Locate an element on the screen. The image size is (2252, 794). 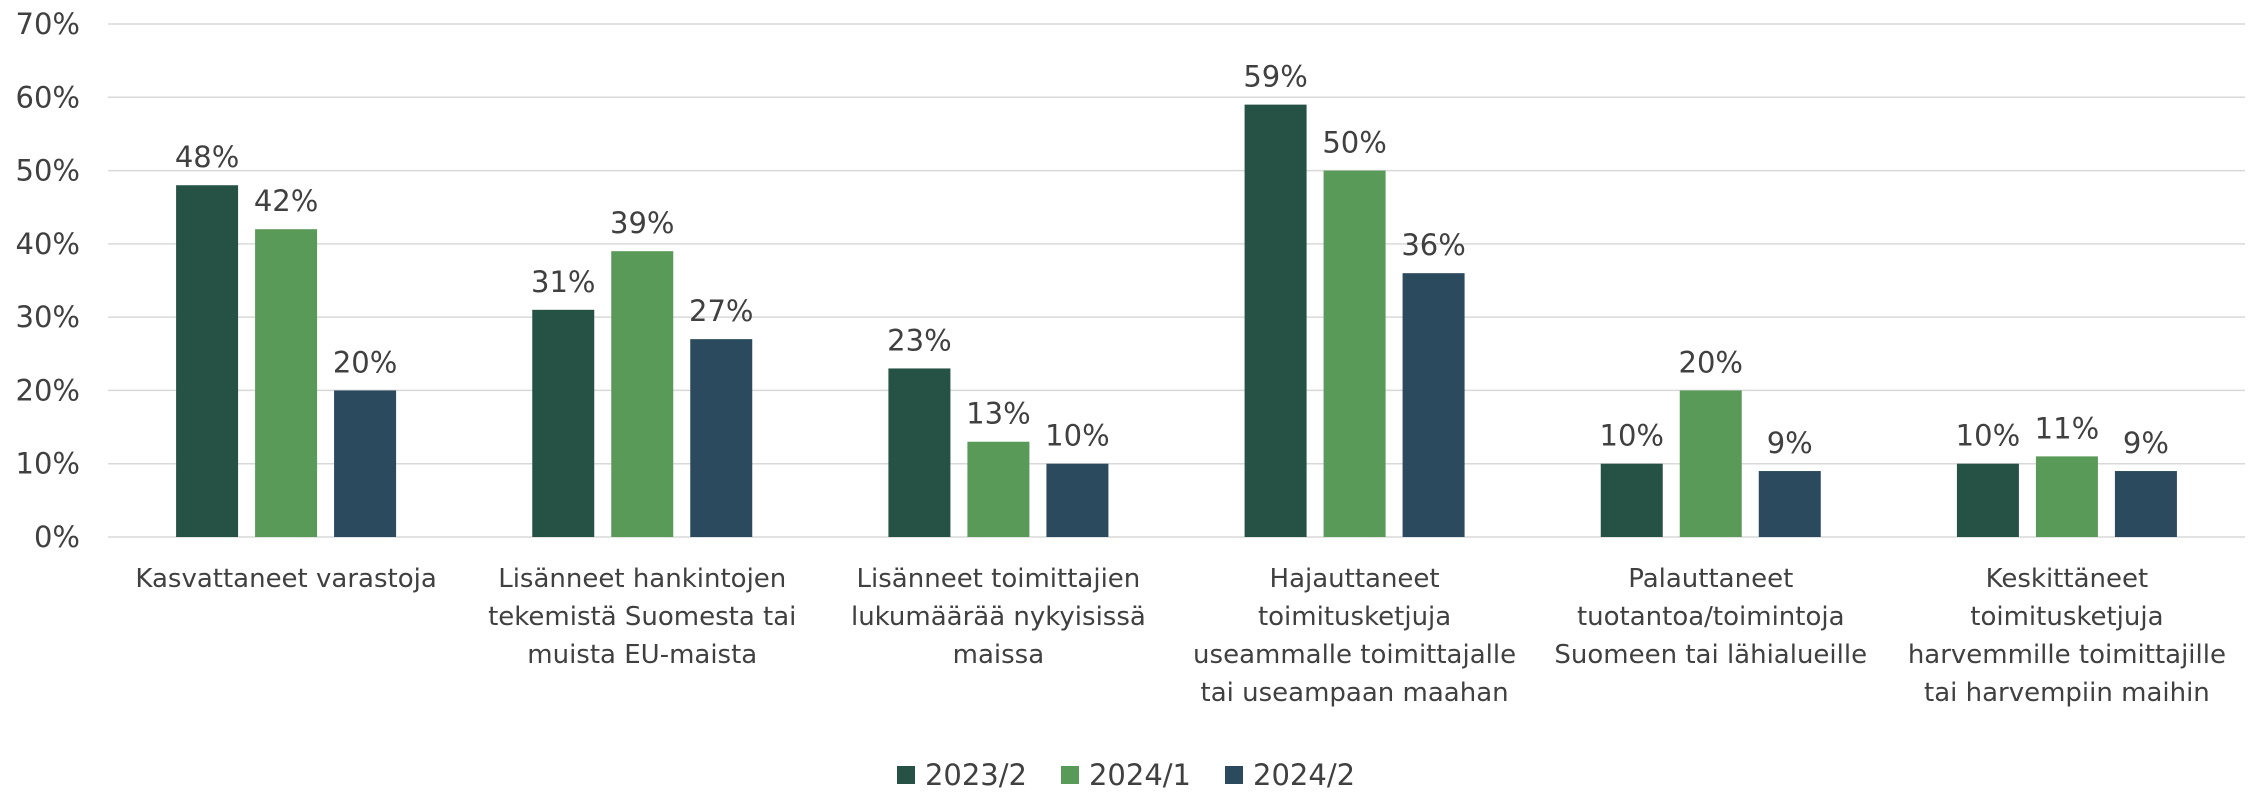
legend-item: 2024/1 is located at coordinates (1126, 775).